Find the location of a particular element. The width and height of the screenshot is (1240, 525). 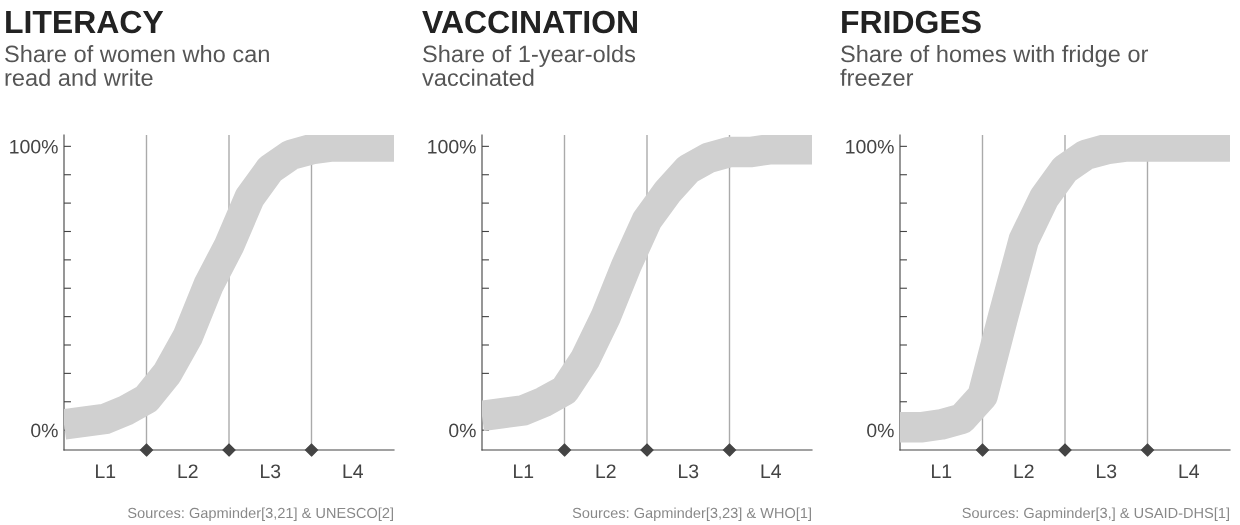

chart-subtitle: Share of women who can read and write is located at coordinates (137, 66).